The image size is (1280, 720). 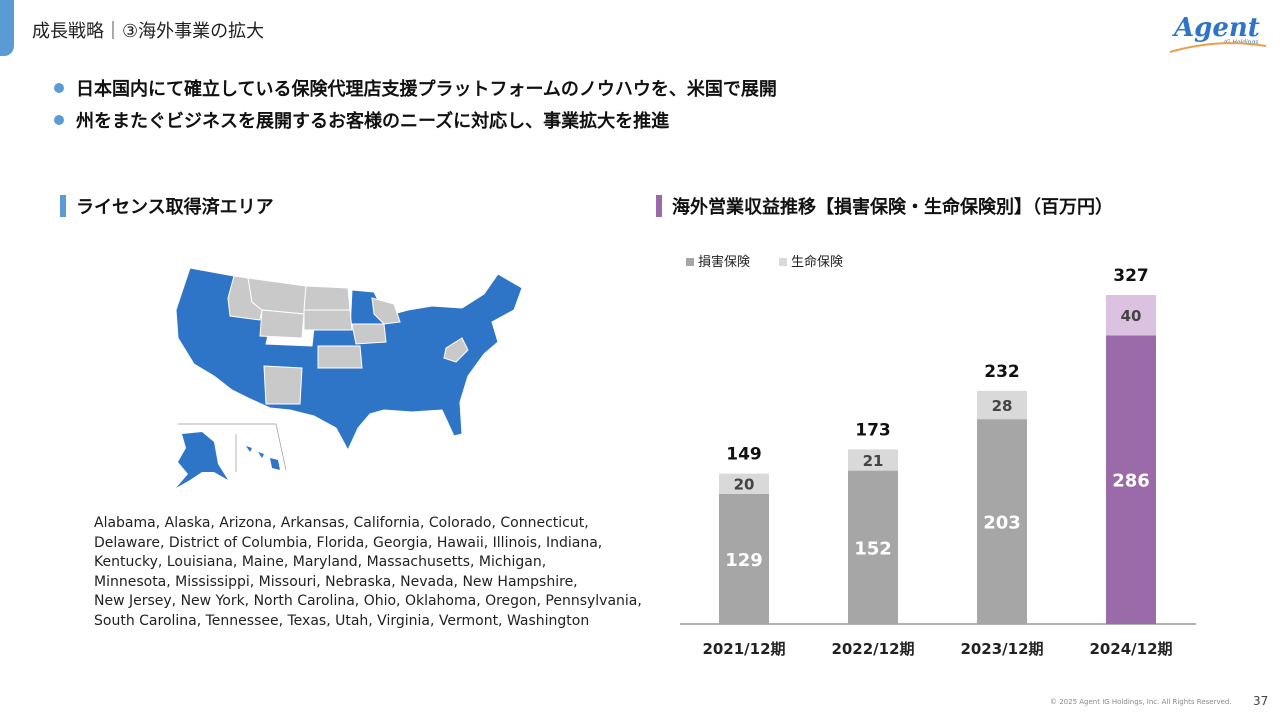 I want to click on data-label-life: 21, so click(x=873, y=461).